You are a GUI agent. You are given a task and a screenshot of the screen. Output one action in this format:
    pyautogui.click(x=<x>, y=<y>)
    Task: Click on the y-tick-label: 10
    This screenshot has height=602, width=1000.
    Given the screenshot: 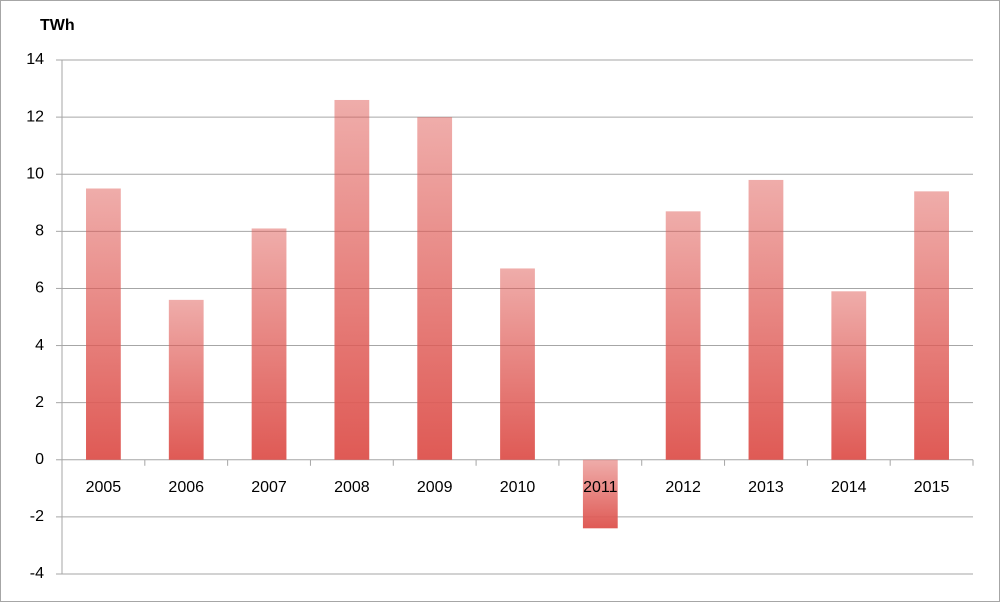 What is the action you would take?
    pyautogui.click(x=35, y=173)
    